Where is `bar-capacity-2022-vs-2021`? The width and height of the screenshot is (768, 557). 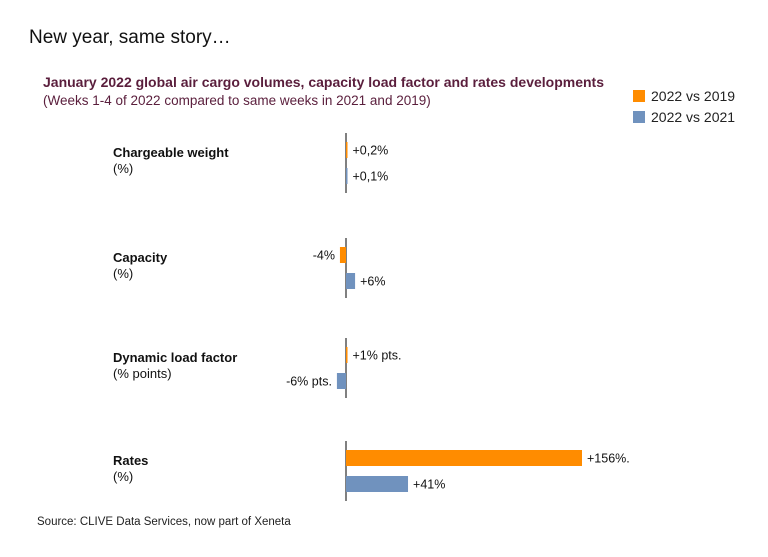
bar-capacity-2022-vs-2021 is located at coordinates (351, 281).